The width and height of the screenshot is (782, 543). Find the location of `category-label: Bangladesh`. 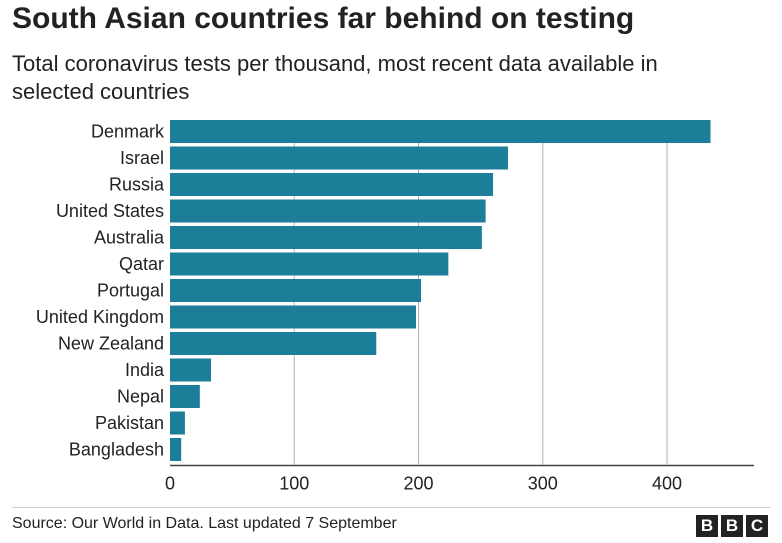

category-label: Bangladesh is located at coordinates (116, 450).